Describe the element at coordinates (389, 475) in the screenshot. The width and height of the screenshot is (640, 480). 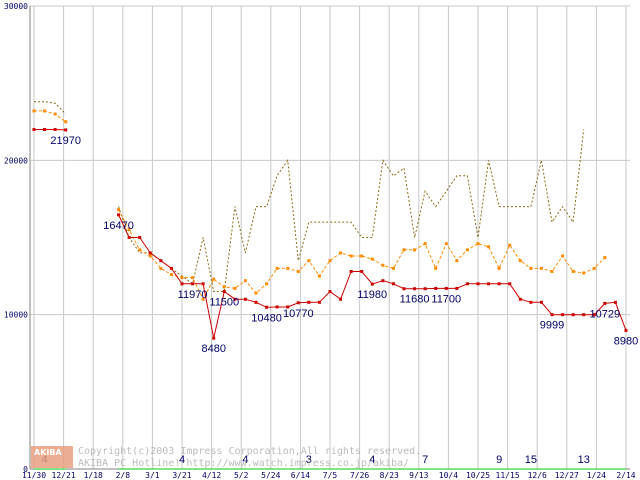
I see `x-tick-label: 8/23` at that location.